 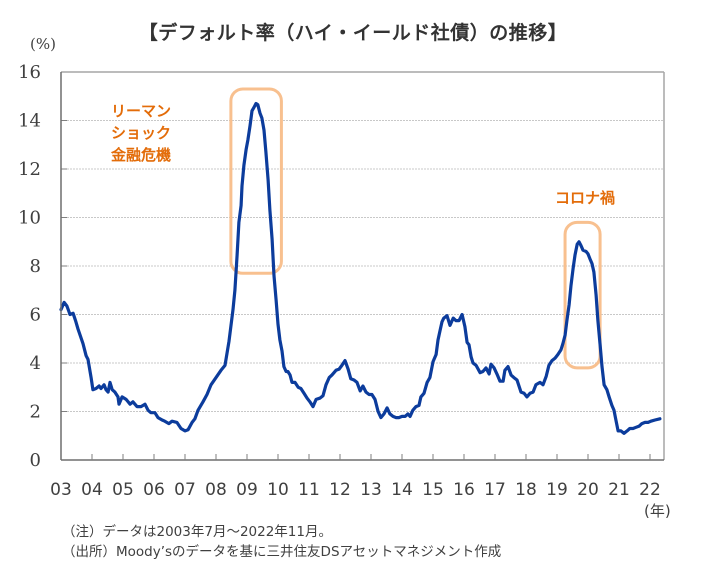 What do you see at coordinates (282, 552) in the screenshot?
I see `note-source: （出所）Moody’sのデータを基に三井住友DSアセットマネジメント作成` at bounding box center [282, 552].